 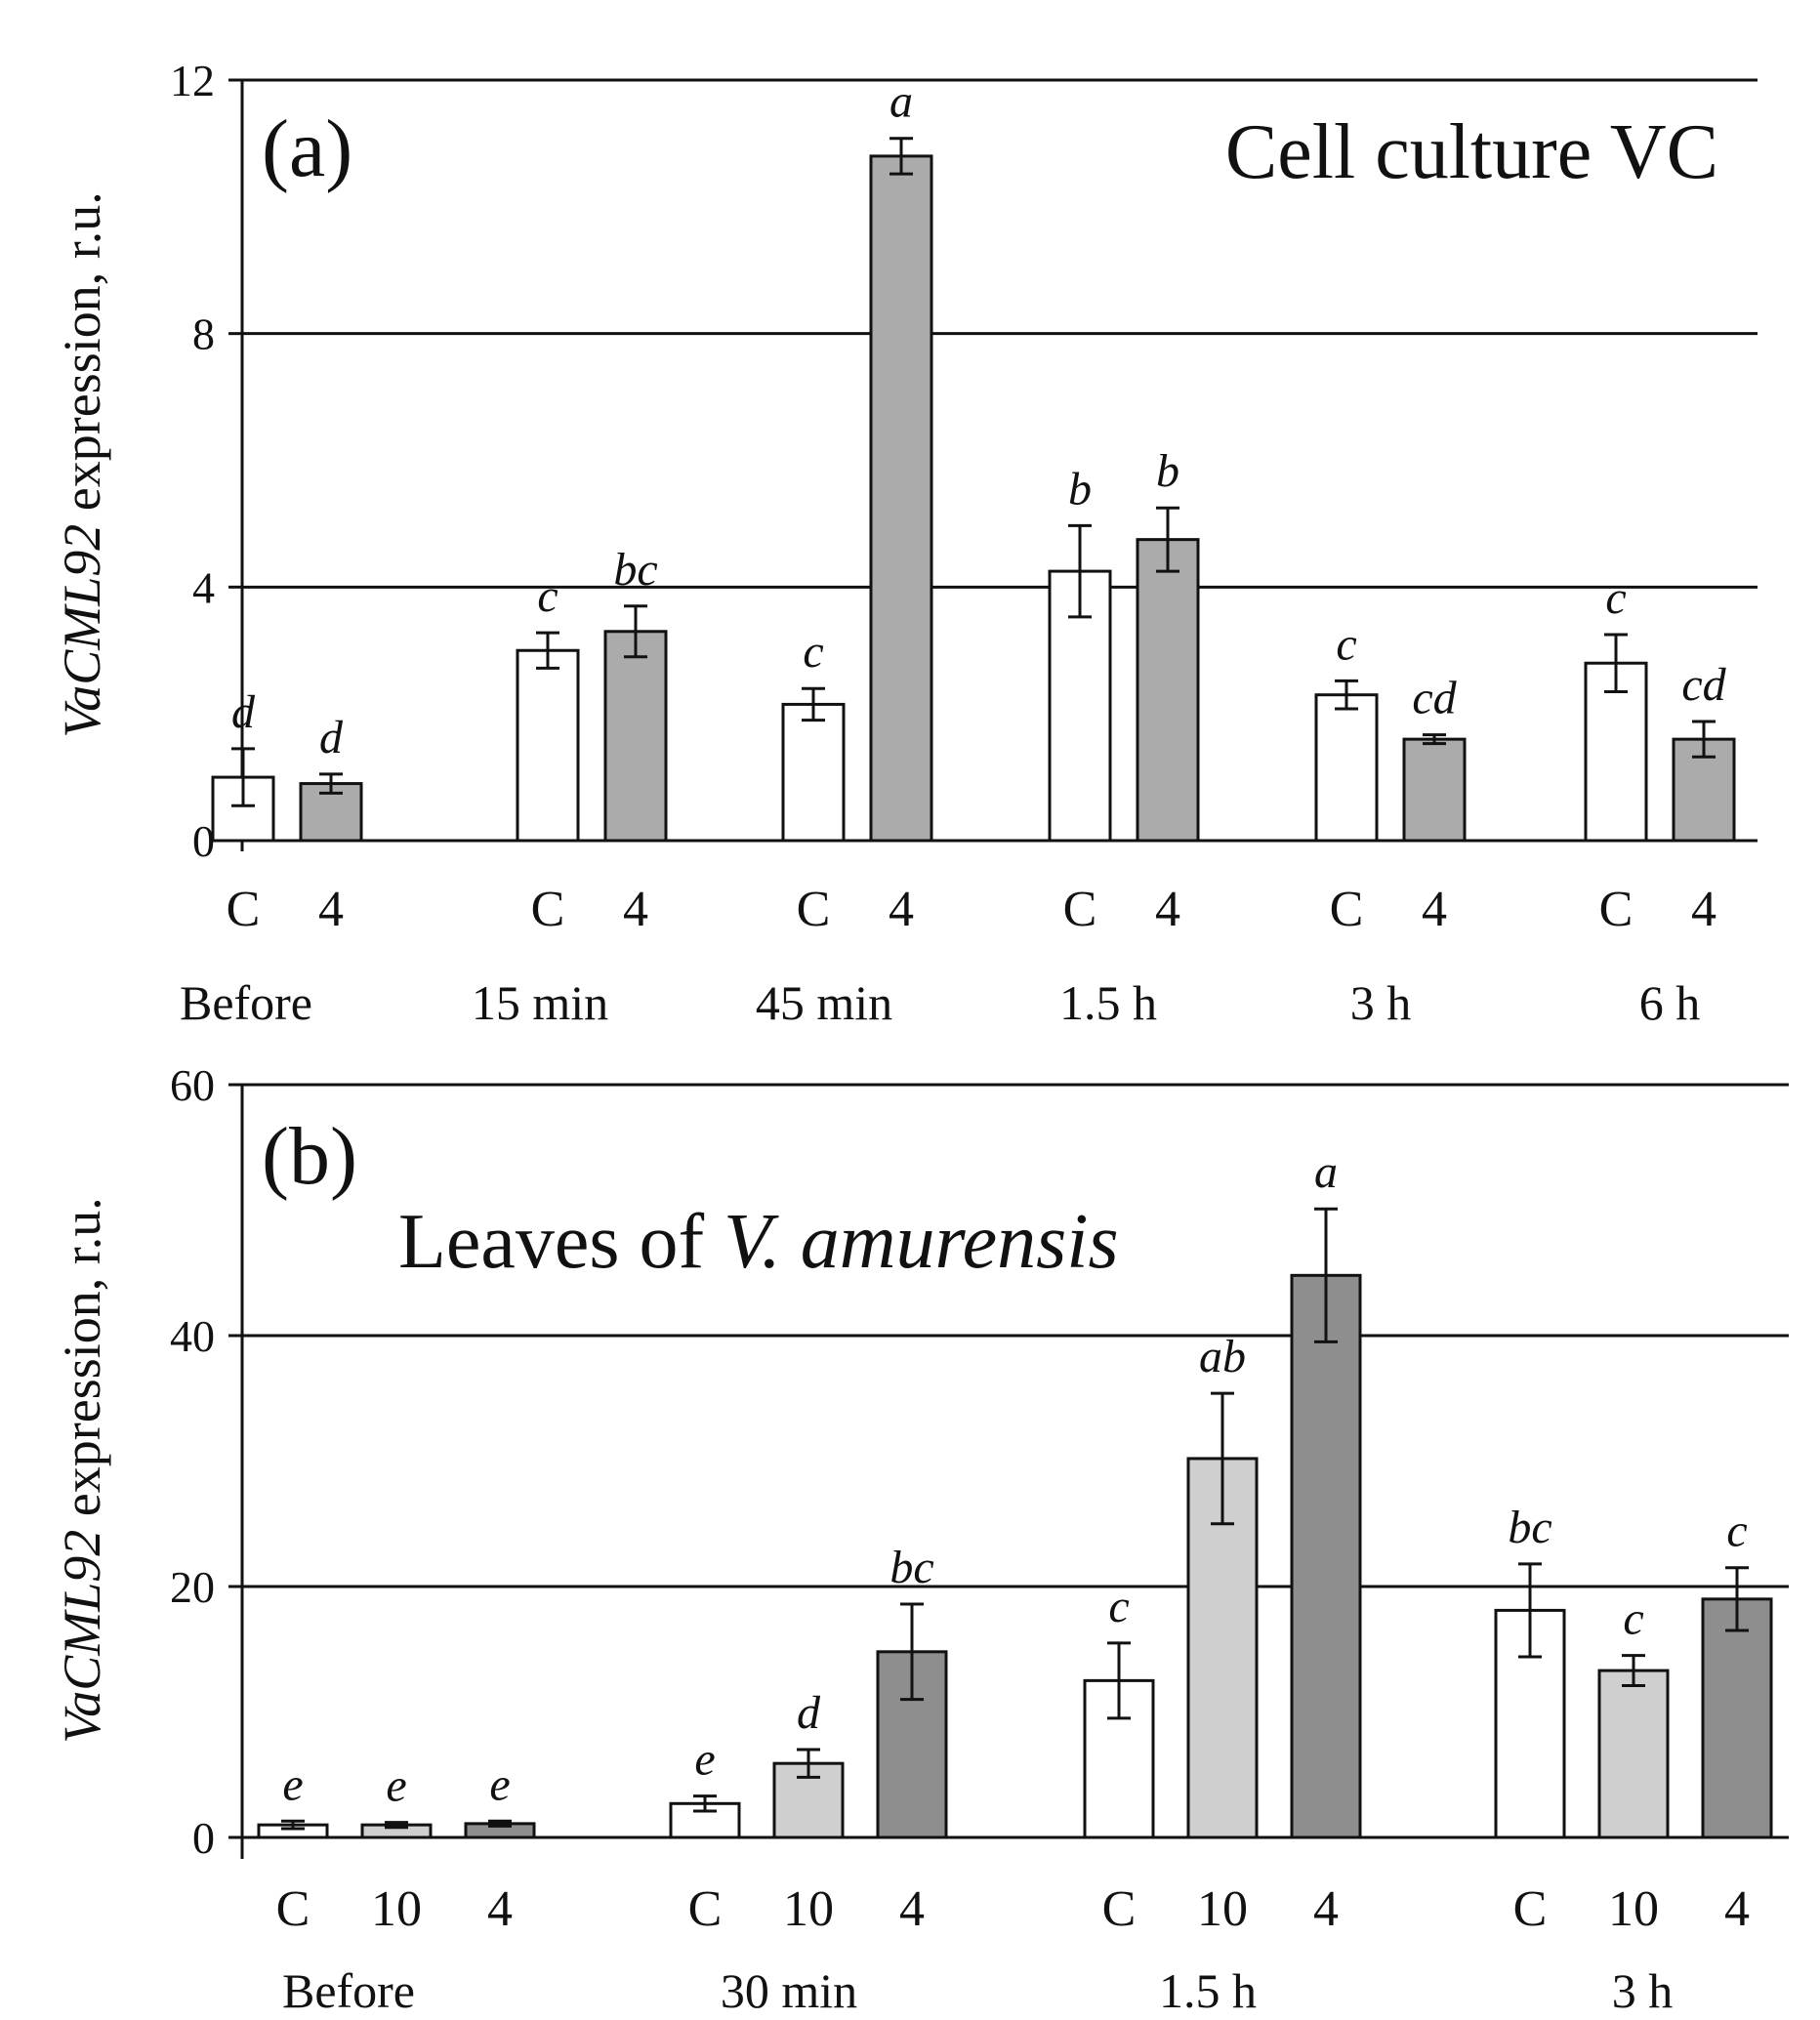 What do you see at coordinates (307, 148) in the screenshot?
I see `panel-label-a: (a)` at bounding box center [307, 148].